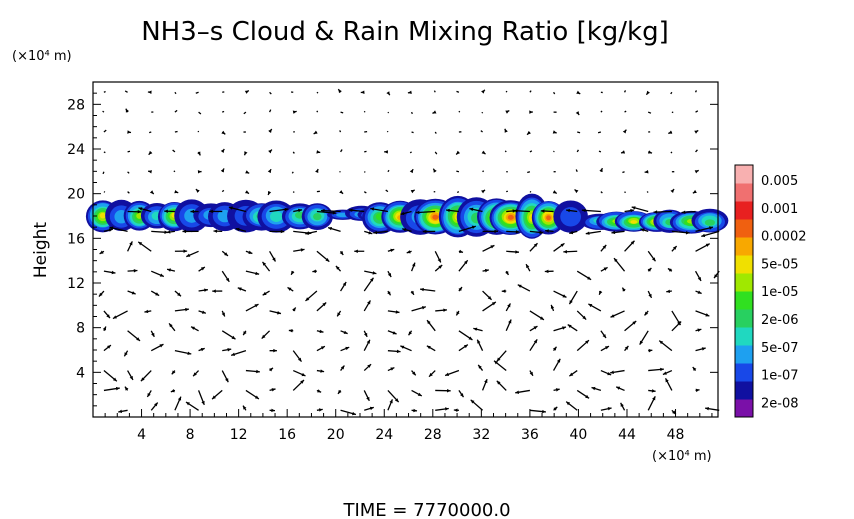 Image resolution: width=854 pixels, height=519 pixels. What do you see at coordinates (76, 239) in the screenshot?
I see `y-tick-label: 16` at bounding box center [76, 239].